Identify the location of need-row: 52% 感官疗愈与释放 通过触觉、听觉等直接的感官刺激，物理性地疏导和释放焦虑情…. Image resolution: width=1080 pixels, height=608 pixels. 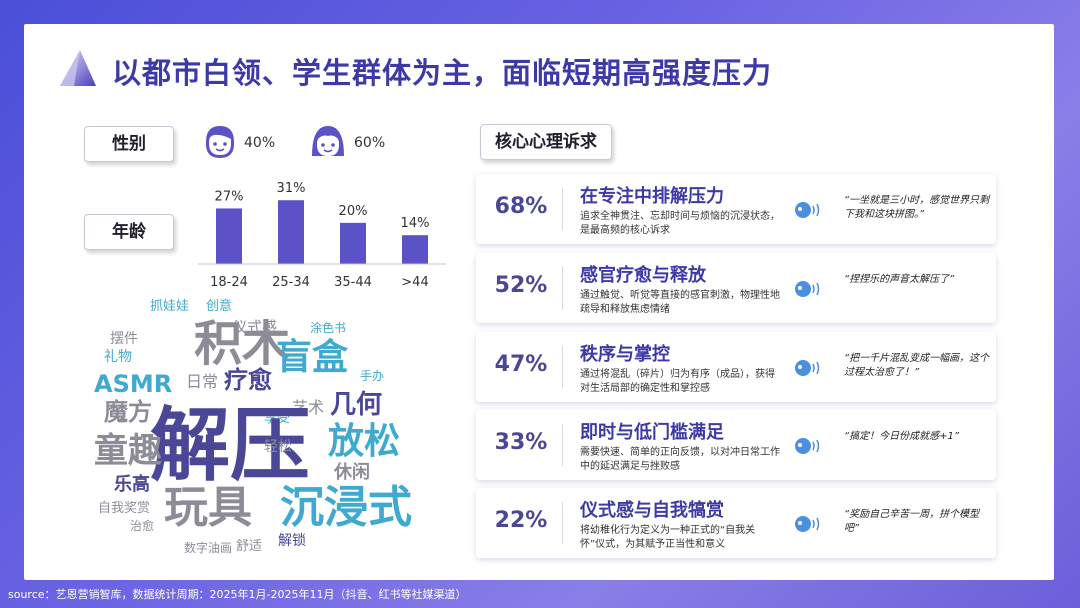
(736, 288).